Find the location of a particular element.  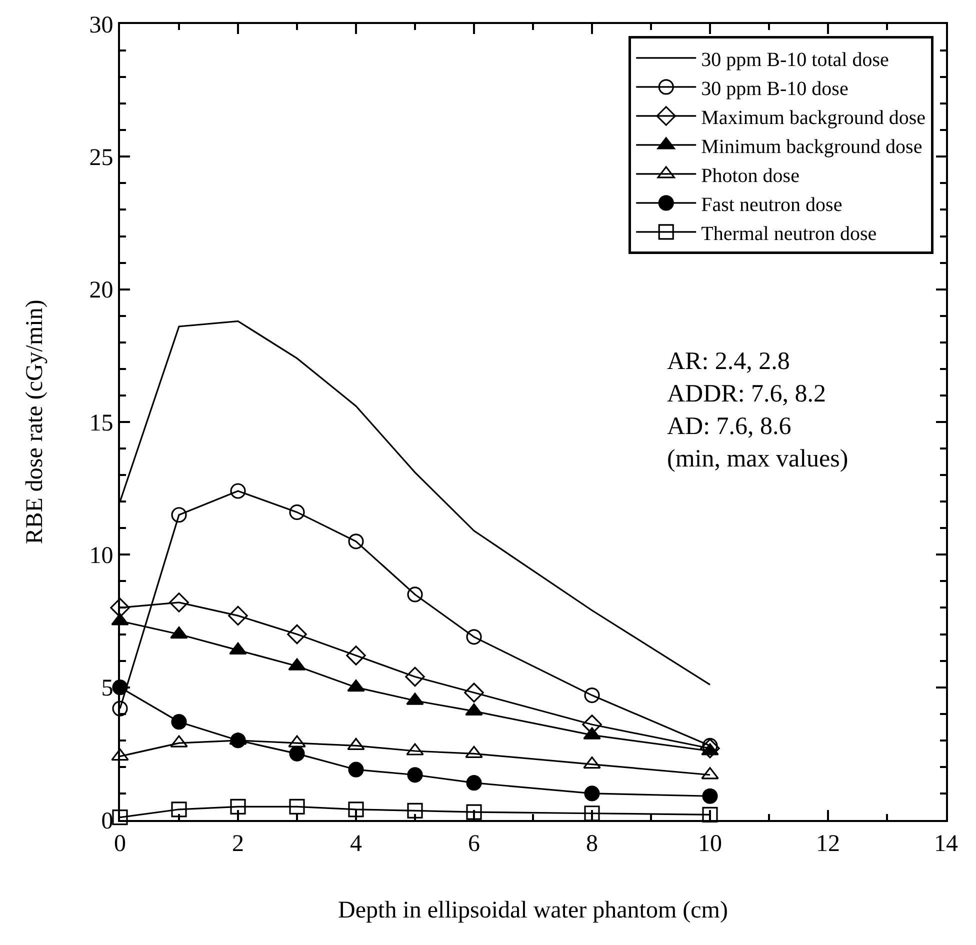

x-axis-title: Depth in ellipsoidal water phantom (cm) is located at coordinates (533, 911).